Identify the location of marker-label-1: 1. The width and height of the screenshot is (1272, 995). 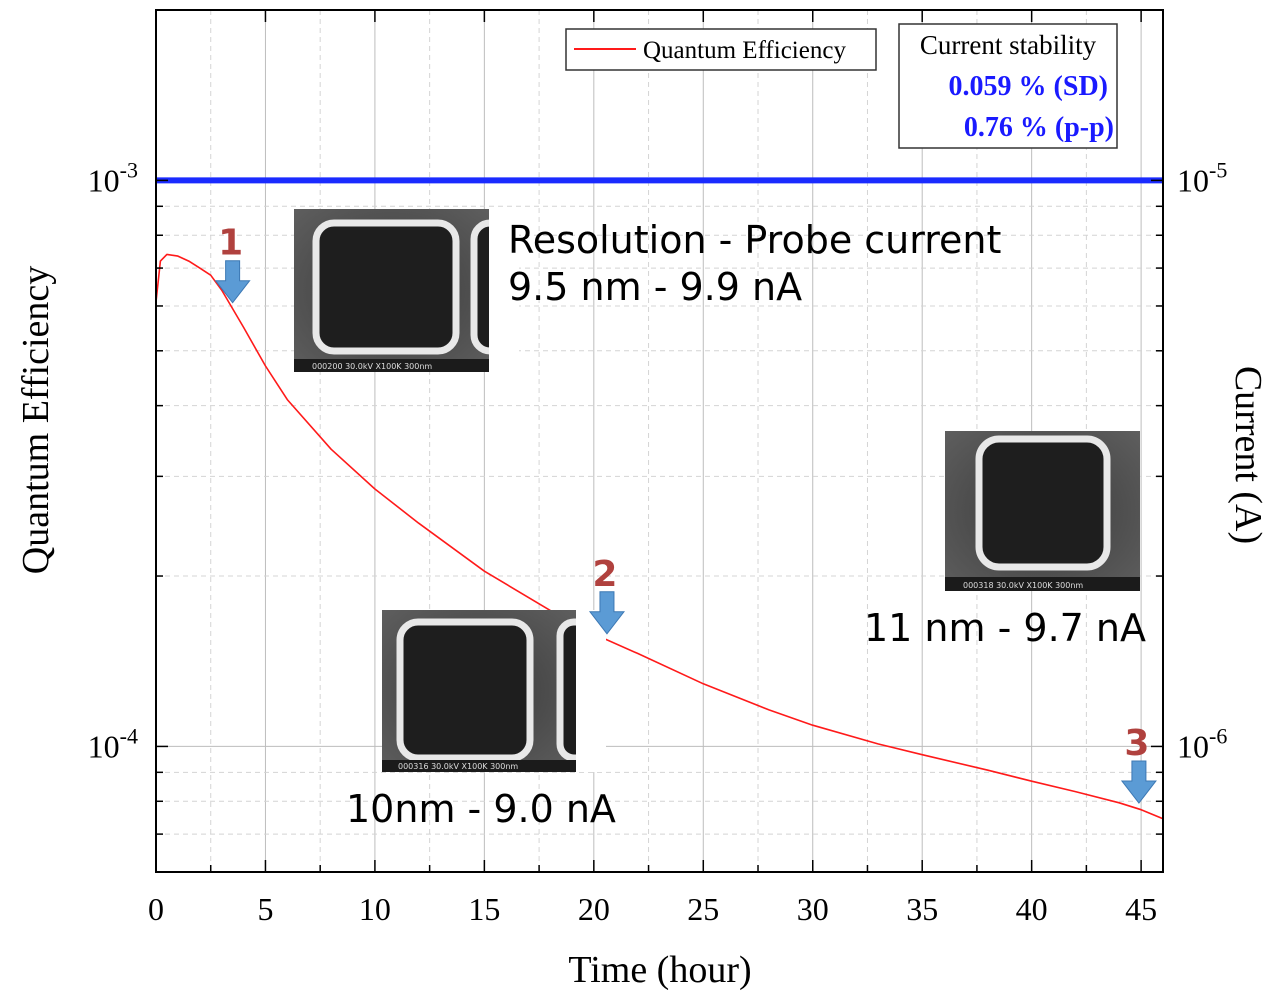
(230, 243).